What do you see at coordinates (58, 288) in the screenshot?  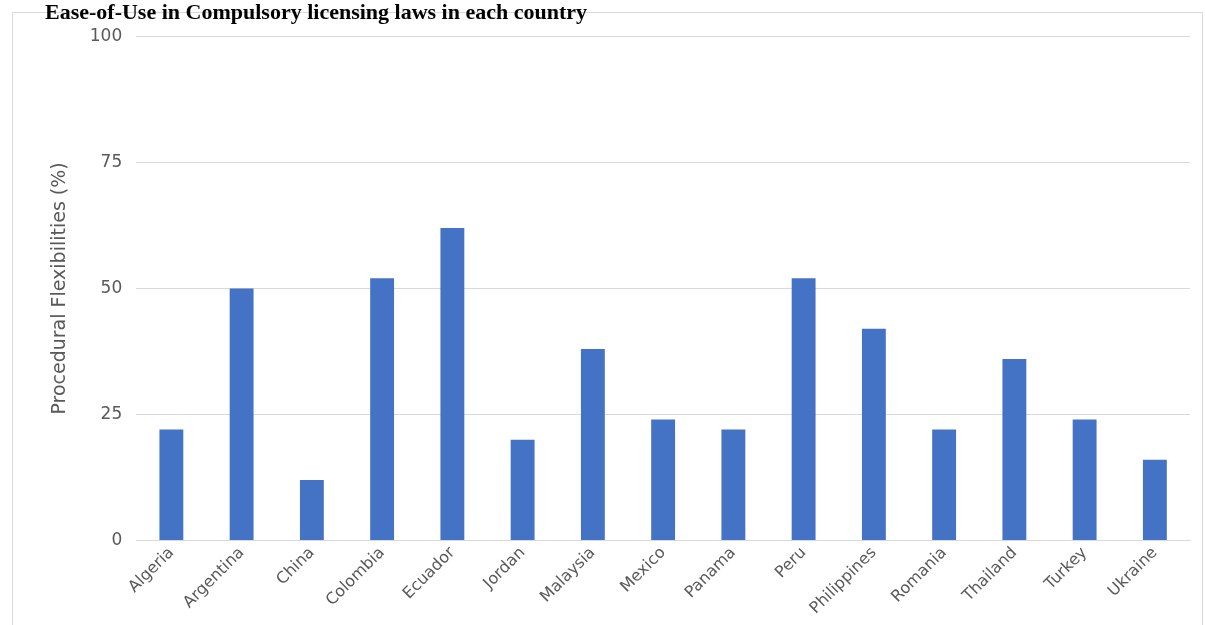 I see `y-axis-title: Procedural Flexibilities (%)` at bounding box center [58, 288].